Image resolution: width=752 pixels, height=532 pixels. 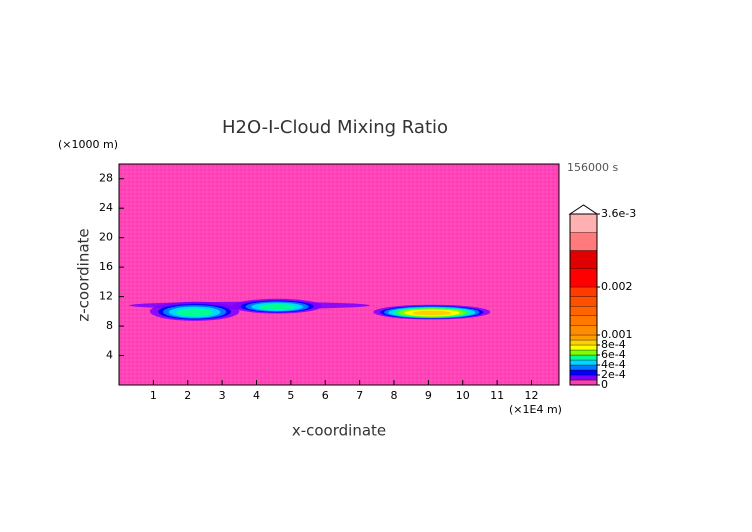 I want to click on y-tick-label: 4, so click(x=109, y=355).